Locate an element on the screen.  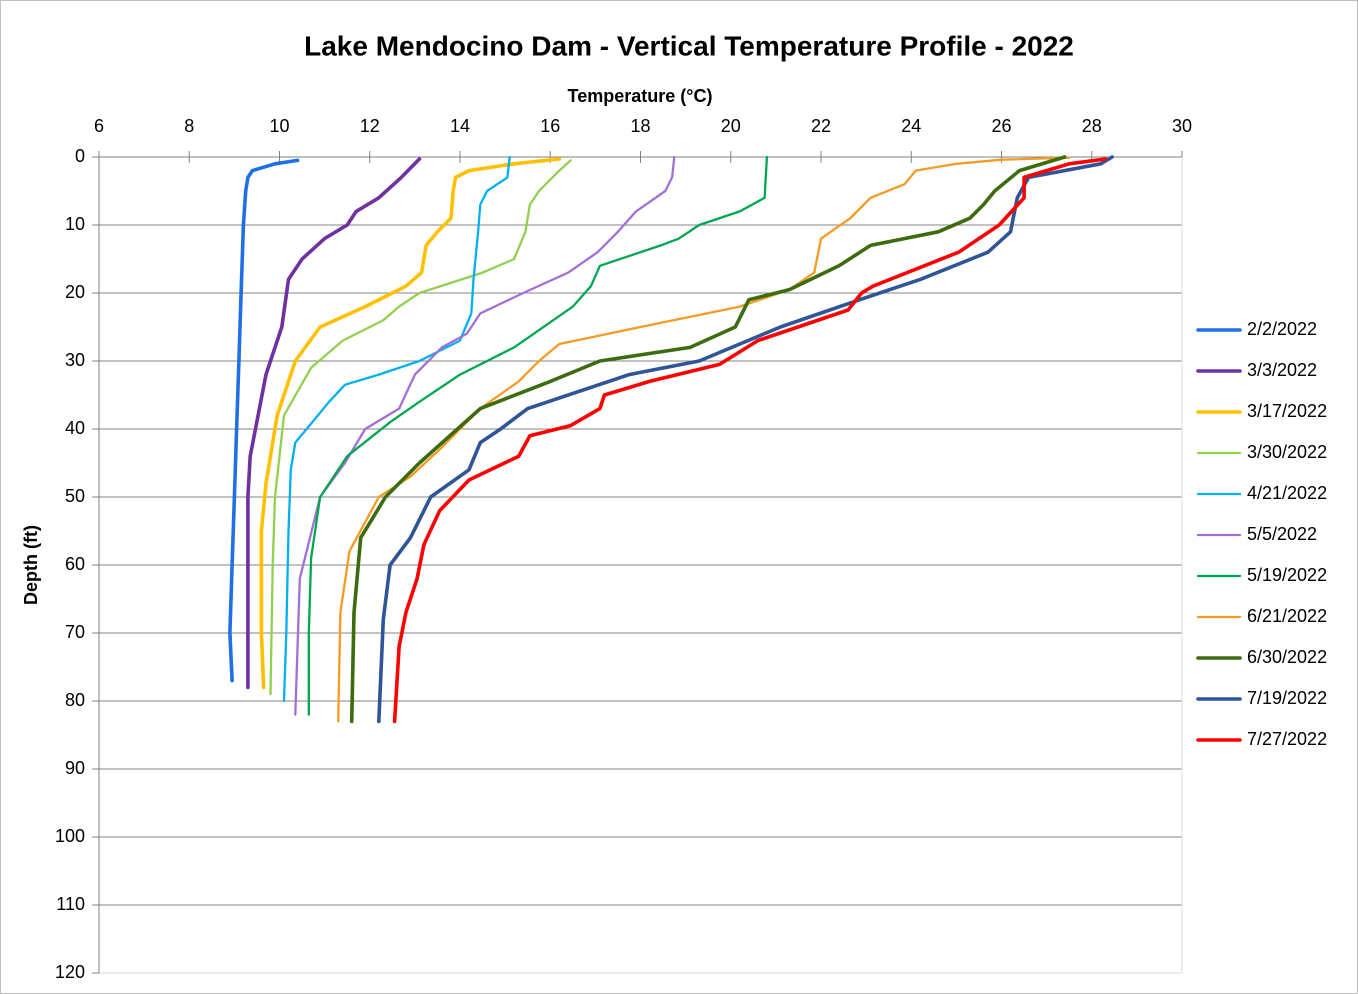
legend-label: 3/30/2022 is located at coordinates (1287, 452).